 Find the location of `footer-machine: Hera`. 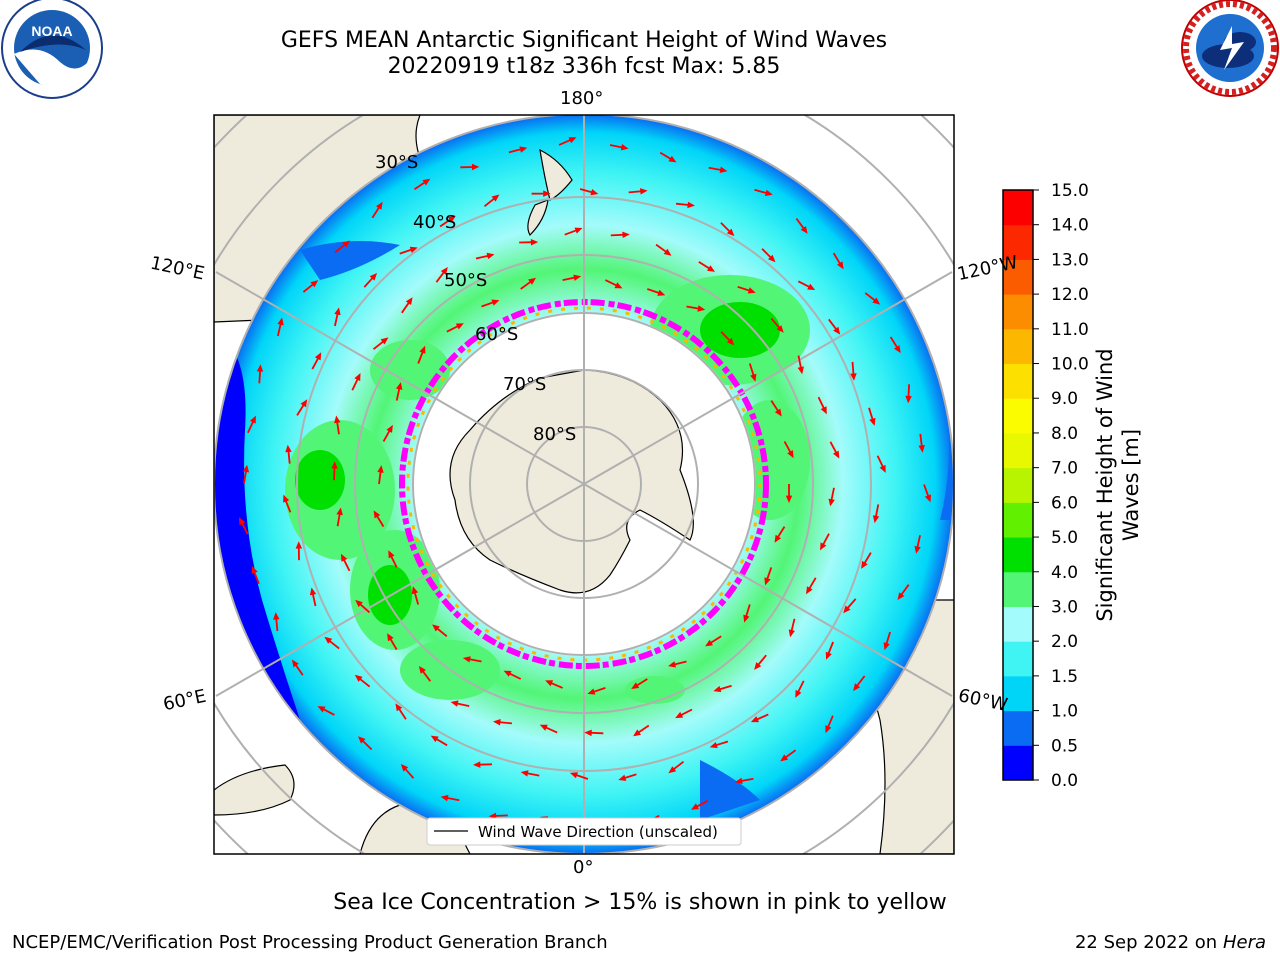

footer-machine: Hera is located at coordinates (1244, 942).